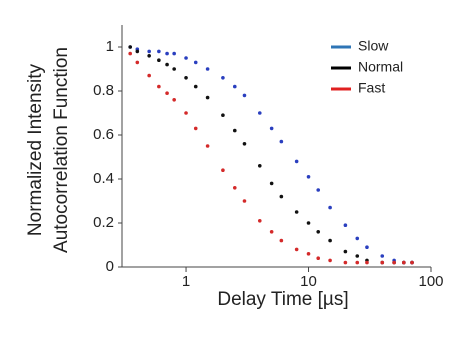 Image resolution: width=474 pixels, height=341 pixels. Describe the element at coordinates (103, 178) in the screenshot. I see `y-tick-label: 0.4` at that location.